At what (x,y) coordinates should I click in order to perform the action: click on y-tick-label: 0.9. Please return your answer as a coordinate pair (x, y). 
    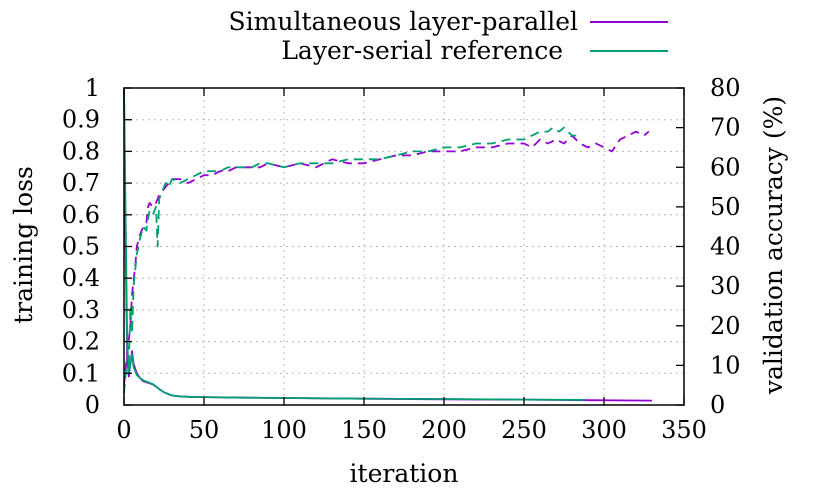
    Looking at the image, I should click on (81, 120).